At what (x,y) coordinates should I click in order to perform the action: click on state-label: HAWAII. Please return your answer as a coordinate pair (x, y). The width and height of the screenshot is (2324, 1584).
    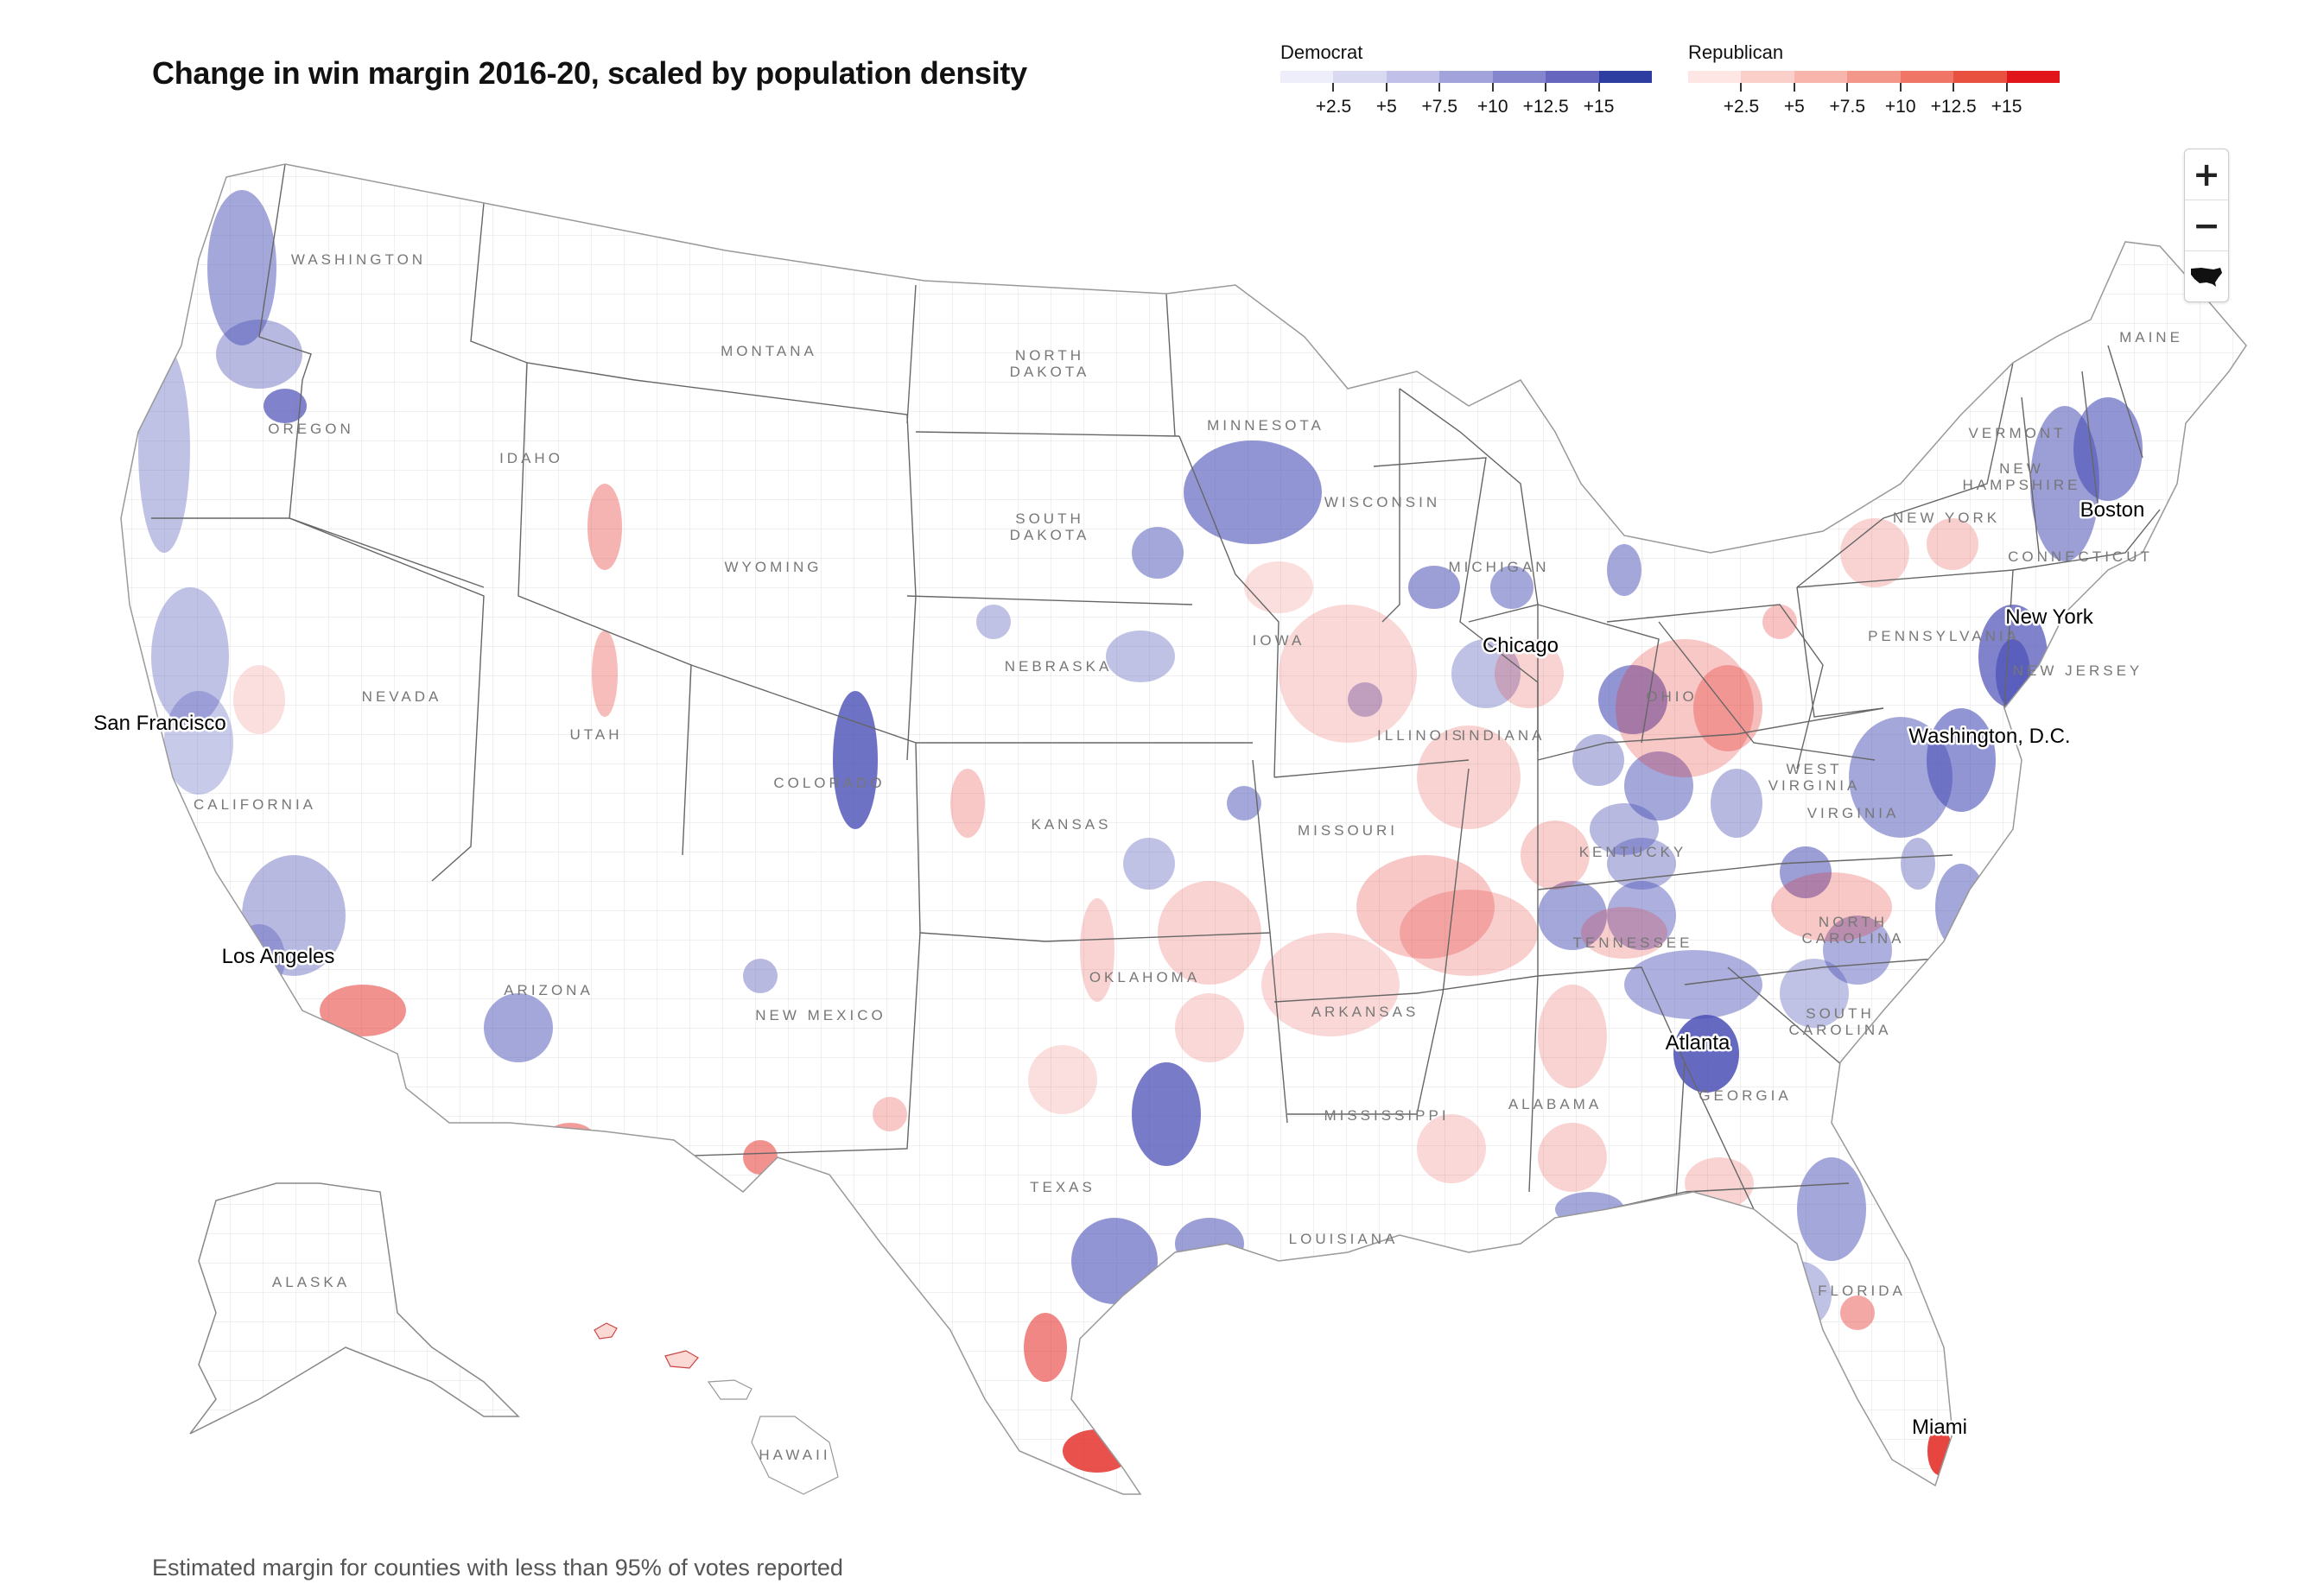
    Looking at the image, I should click on (794, 1455).